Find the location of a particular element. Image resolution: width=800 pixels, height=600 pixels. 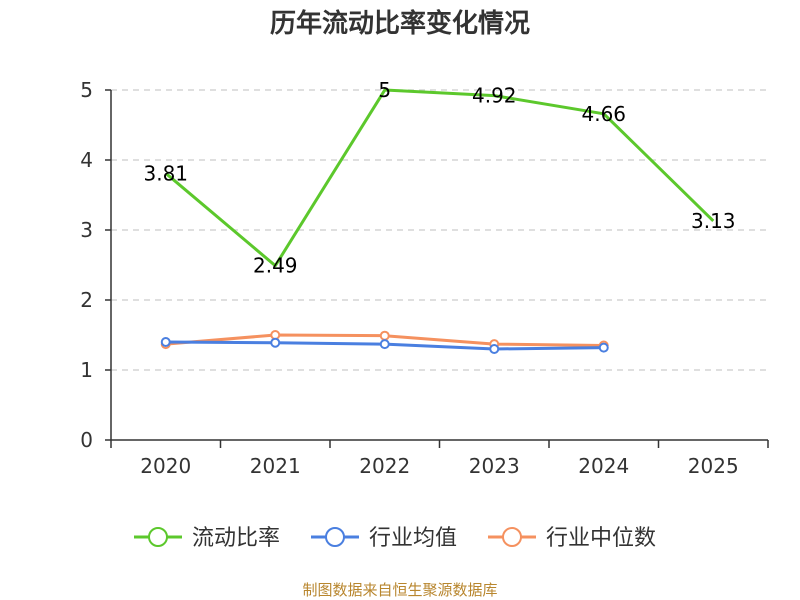

y-tick-label: 2 is located at coordinates (86, 300).